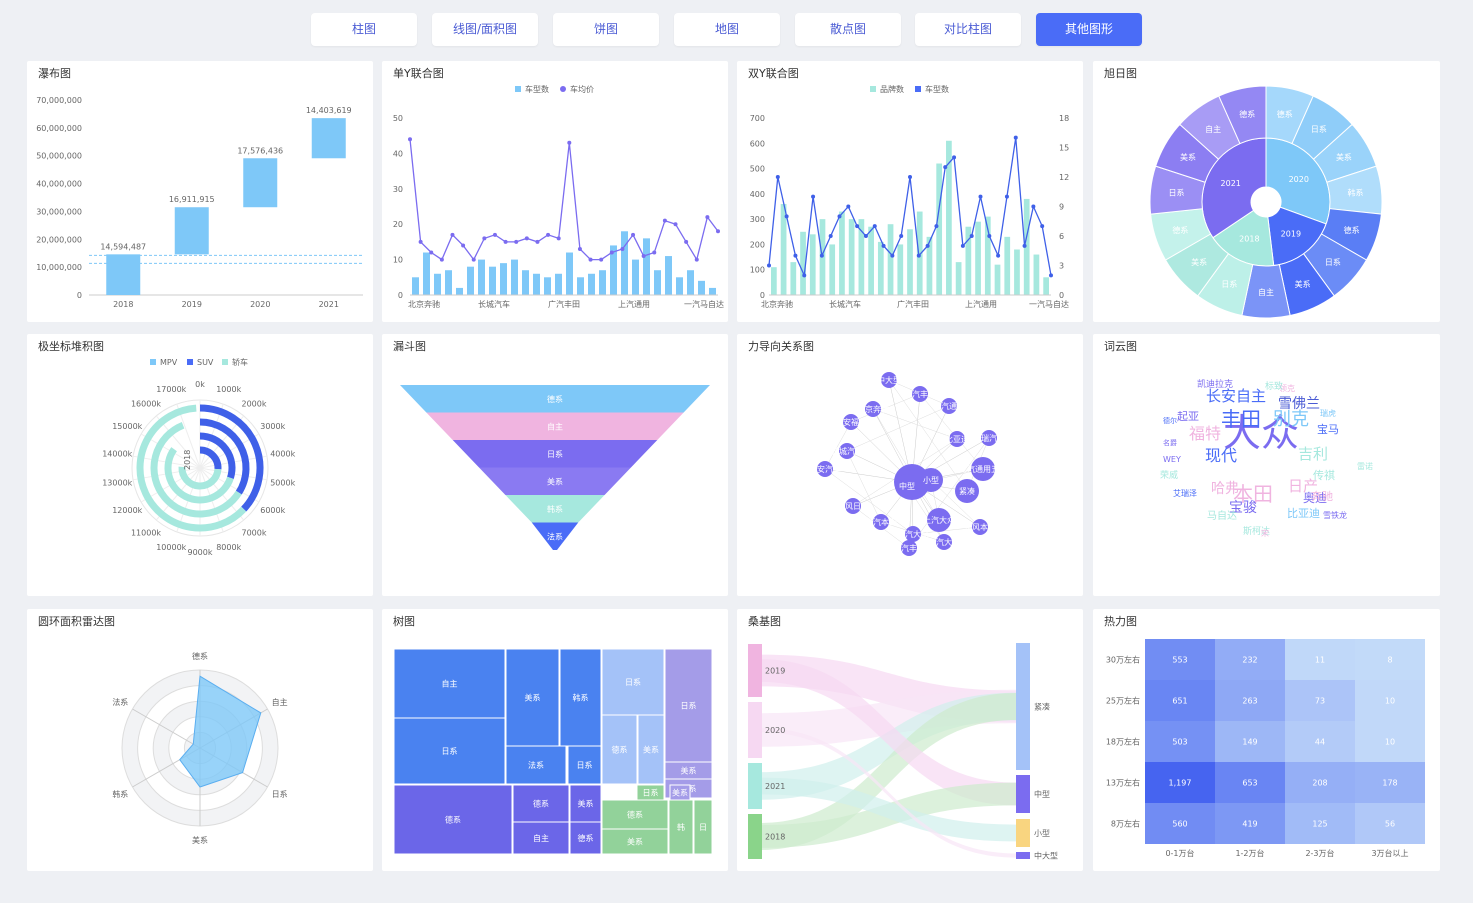 This screenshot has height=903, width=1473. Describe the element at coordinates (1061, 295) in the screenshot. I see `y2-tick-label: 0` at that location.